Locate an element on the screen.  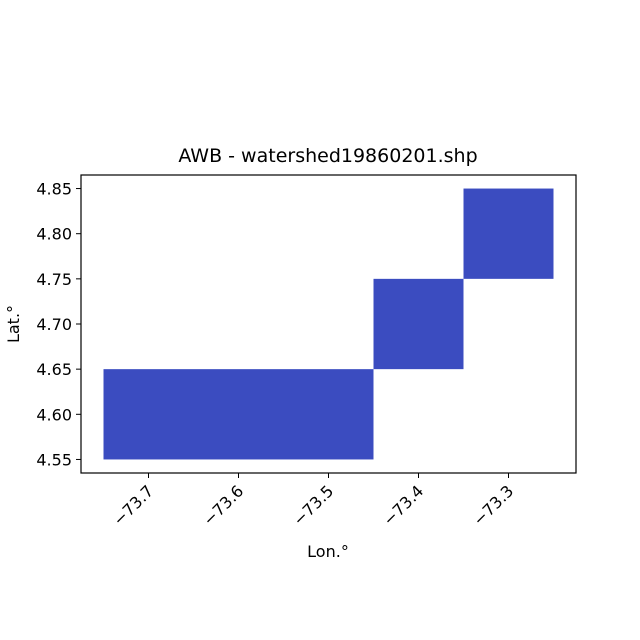
x-axis-label: Lon.° is located at coordinates (328, 551).